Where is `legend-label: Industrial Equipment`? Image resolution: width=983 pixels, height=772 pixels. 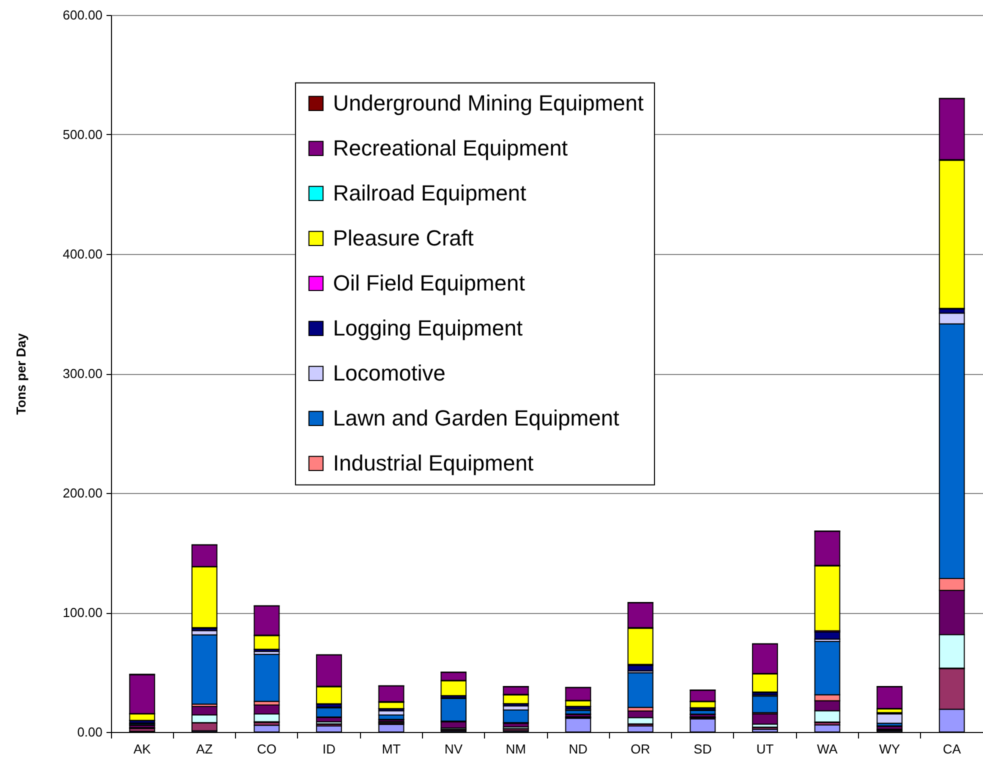
legend-label: Industrial Equipment is located at coordinates (433, 463).